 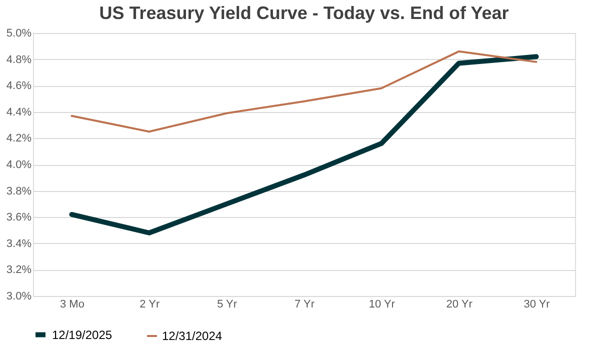 I want to click on y-tick-label: 3.2%, so click(x=19, y=270).